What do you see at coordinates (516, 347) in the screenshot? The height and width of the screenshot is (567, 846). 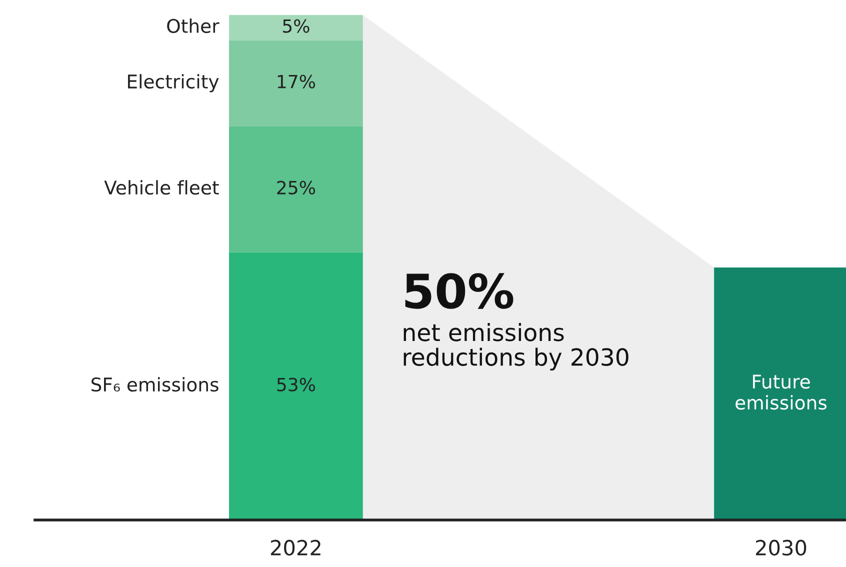 I see `annotation: net emissions reductions by 2030` at bounding box center [516, 347].